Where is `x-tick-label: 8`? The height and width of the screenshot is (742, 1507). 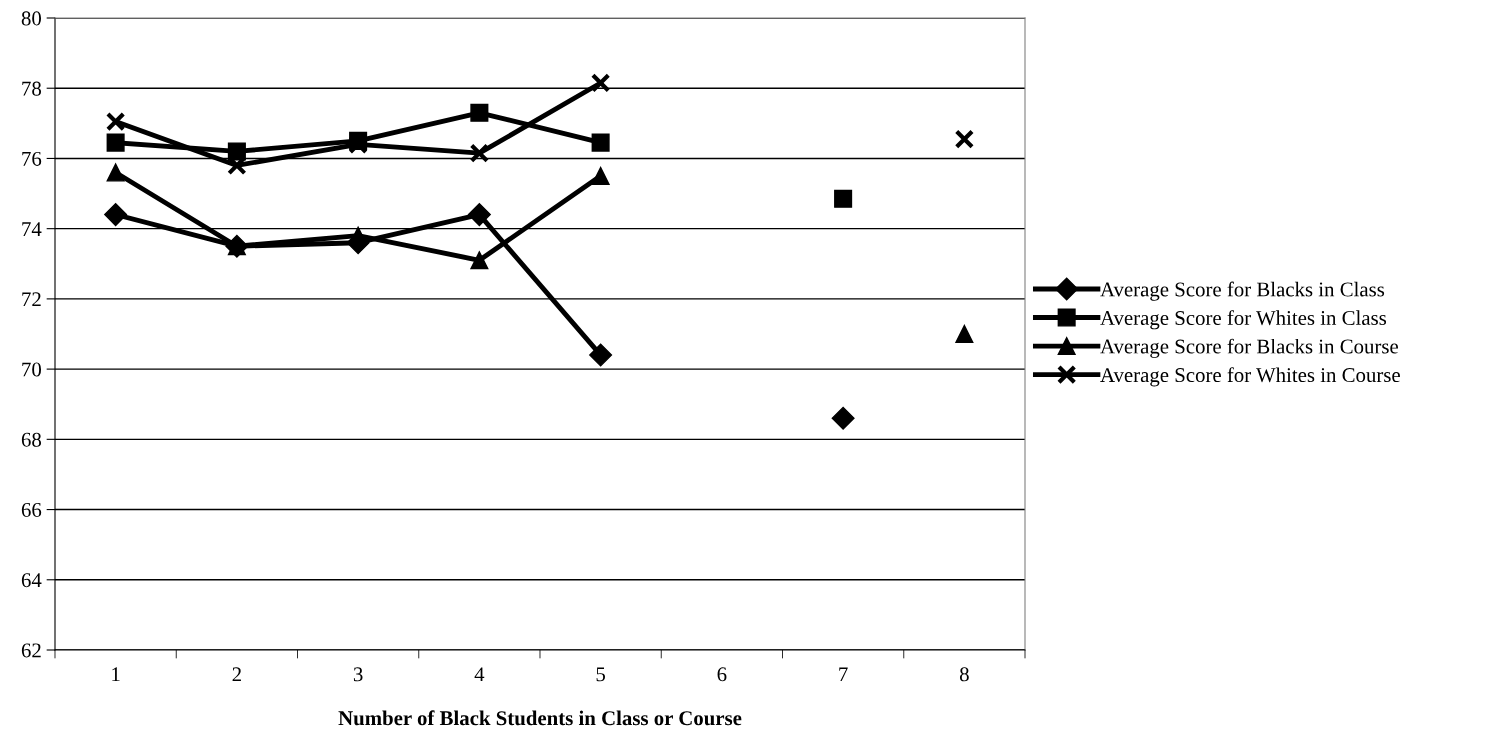
x-tick-label: 8 is located at coordinates (964, 674).